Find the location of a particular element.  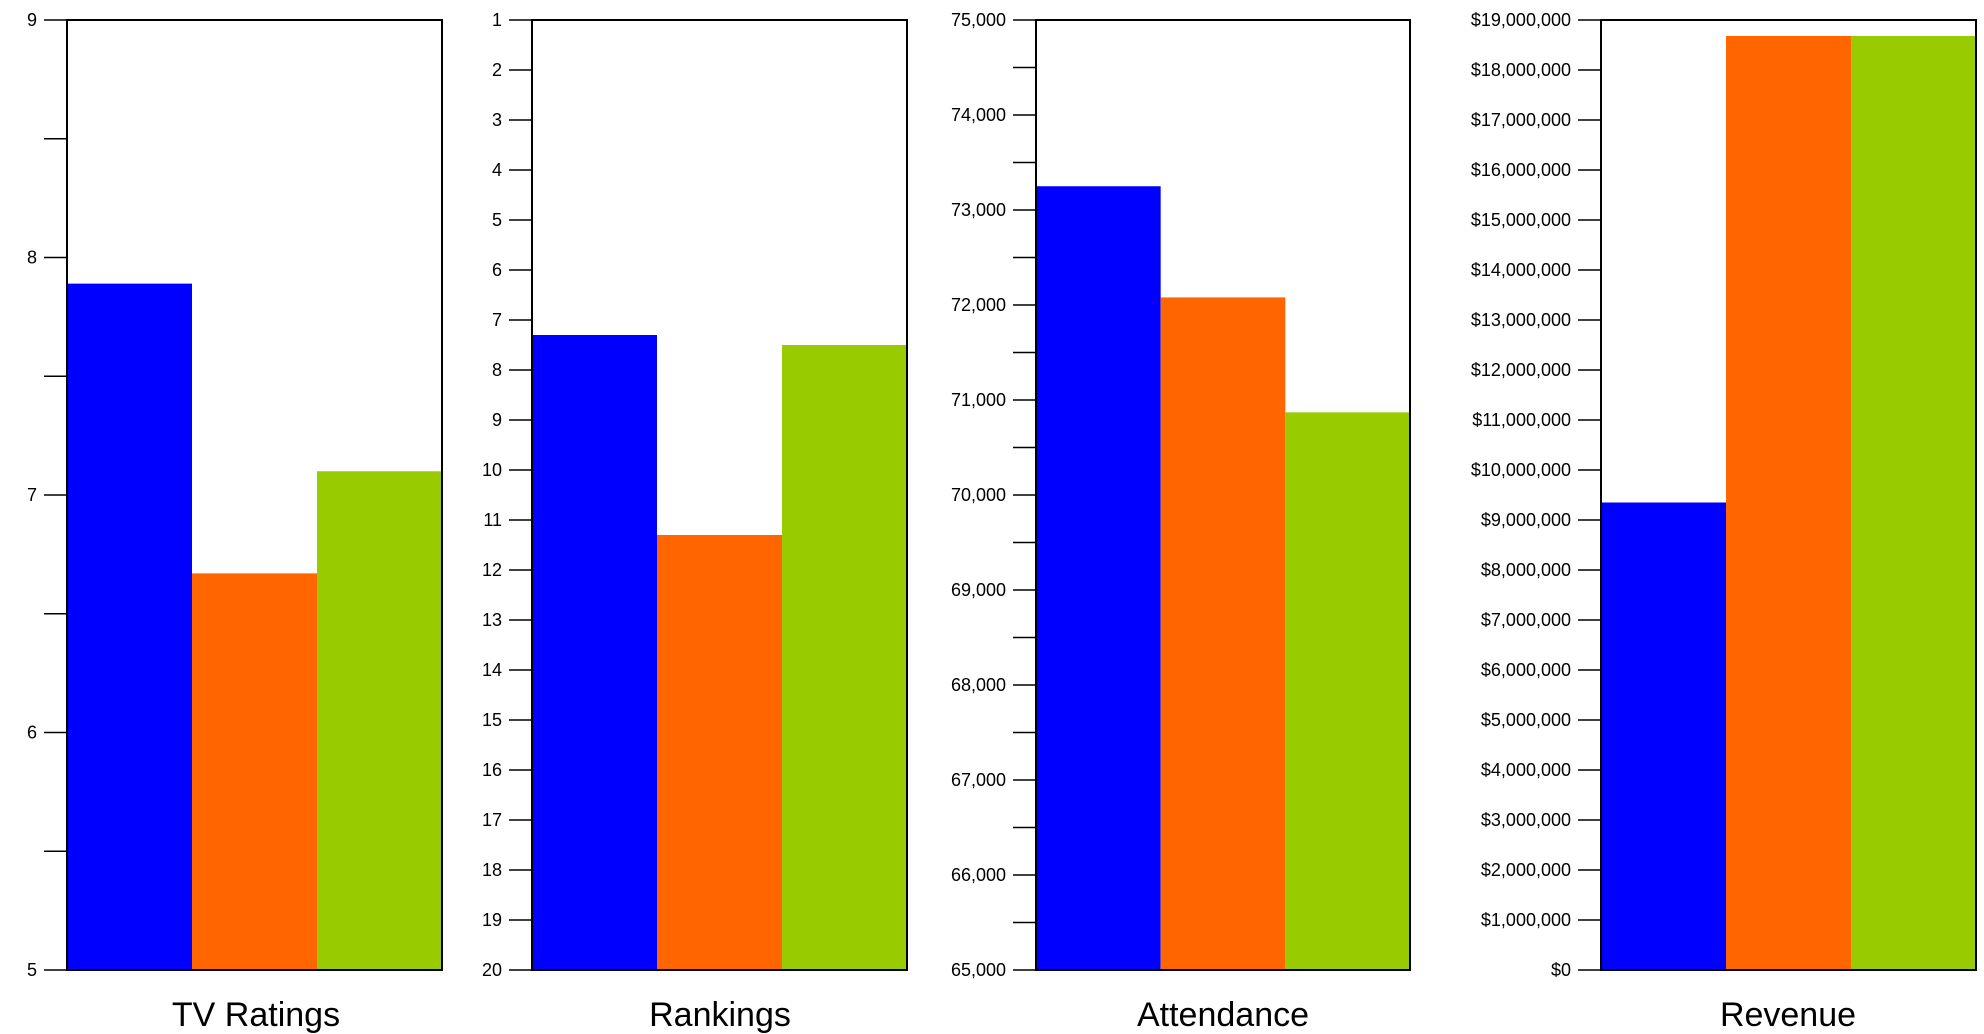

attendance-y-tick-label: 72,000 is located at coordinates (978, 305).